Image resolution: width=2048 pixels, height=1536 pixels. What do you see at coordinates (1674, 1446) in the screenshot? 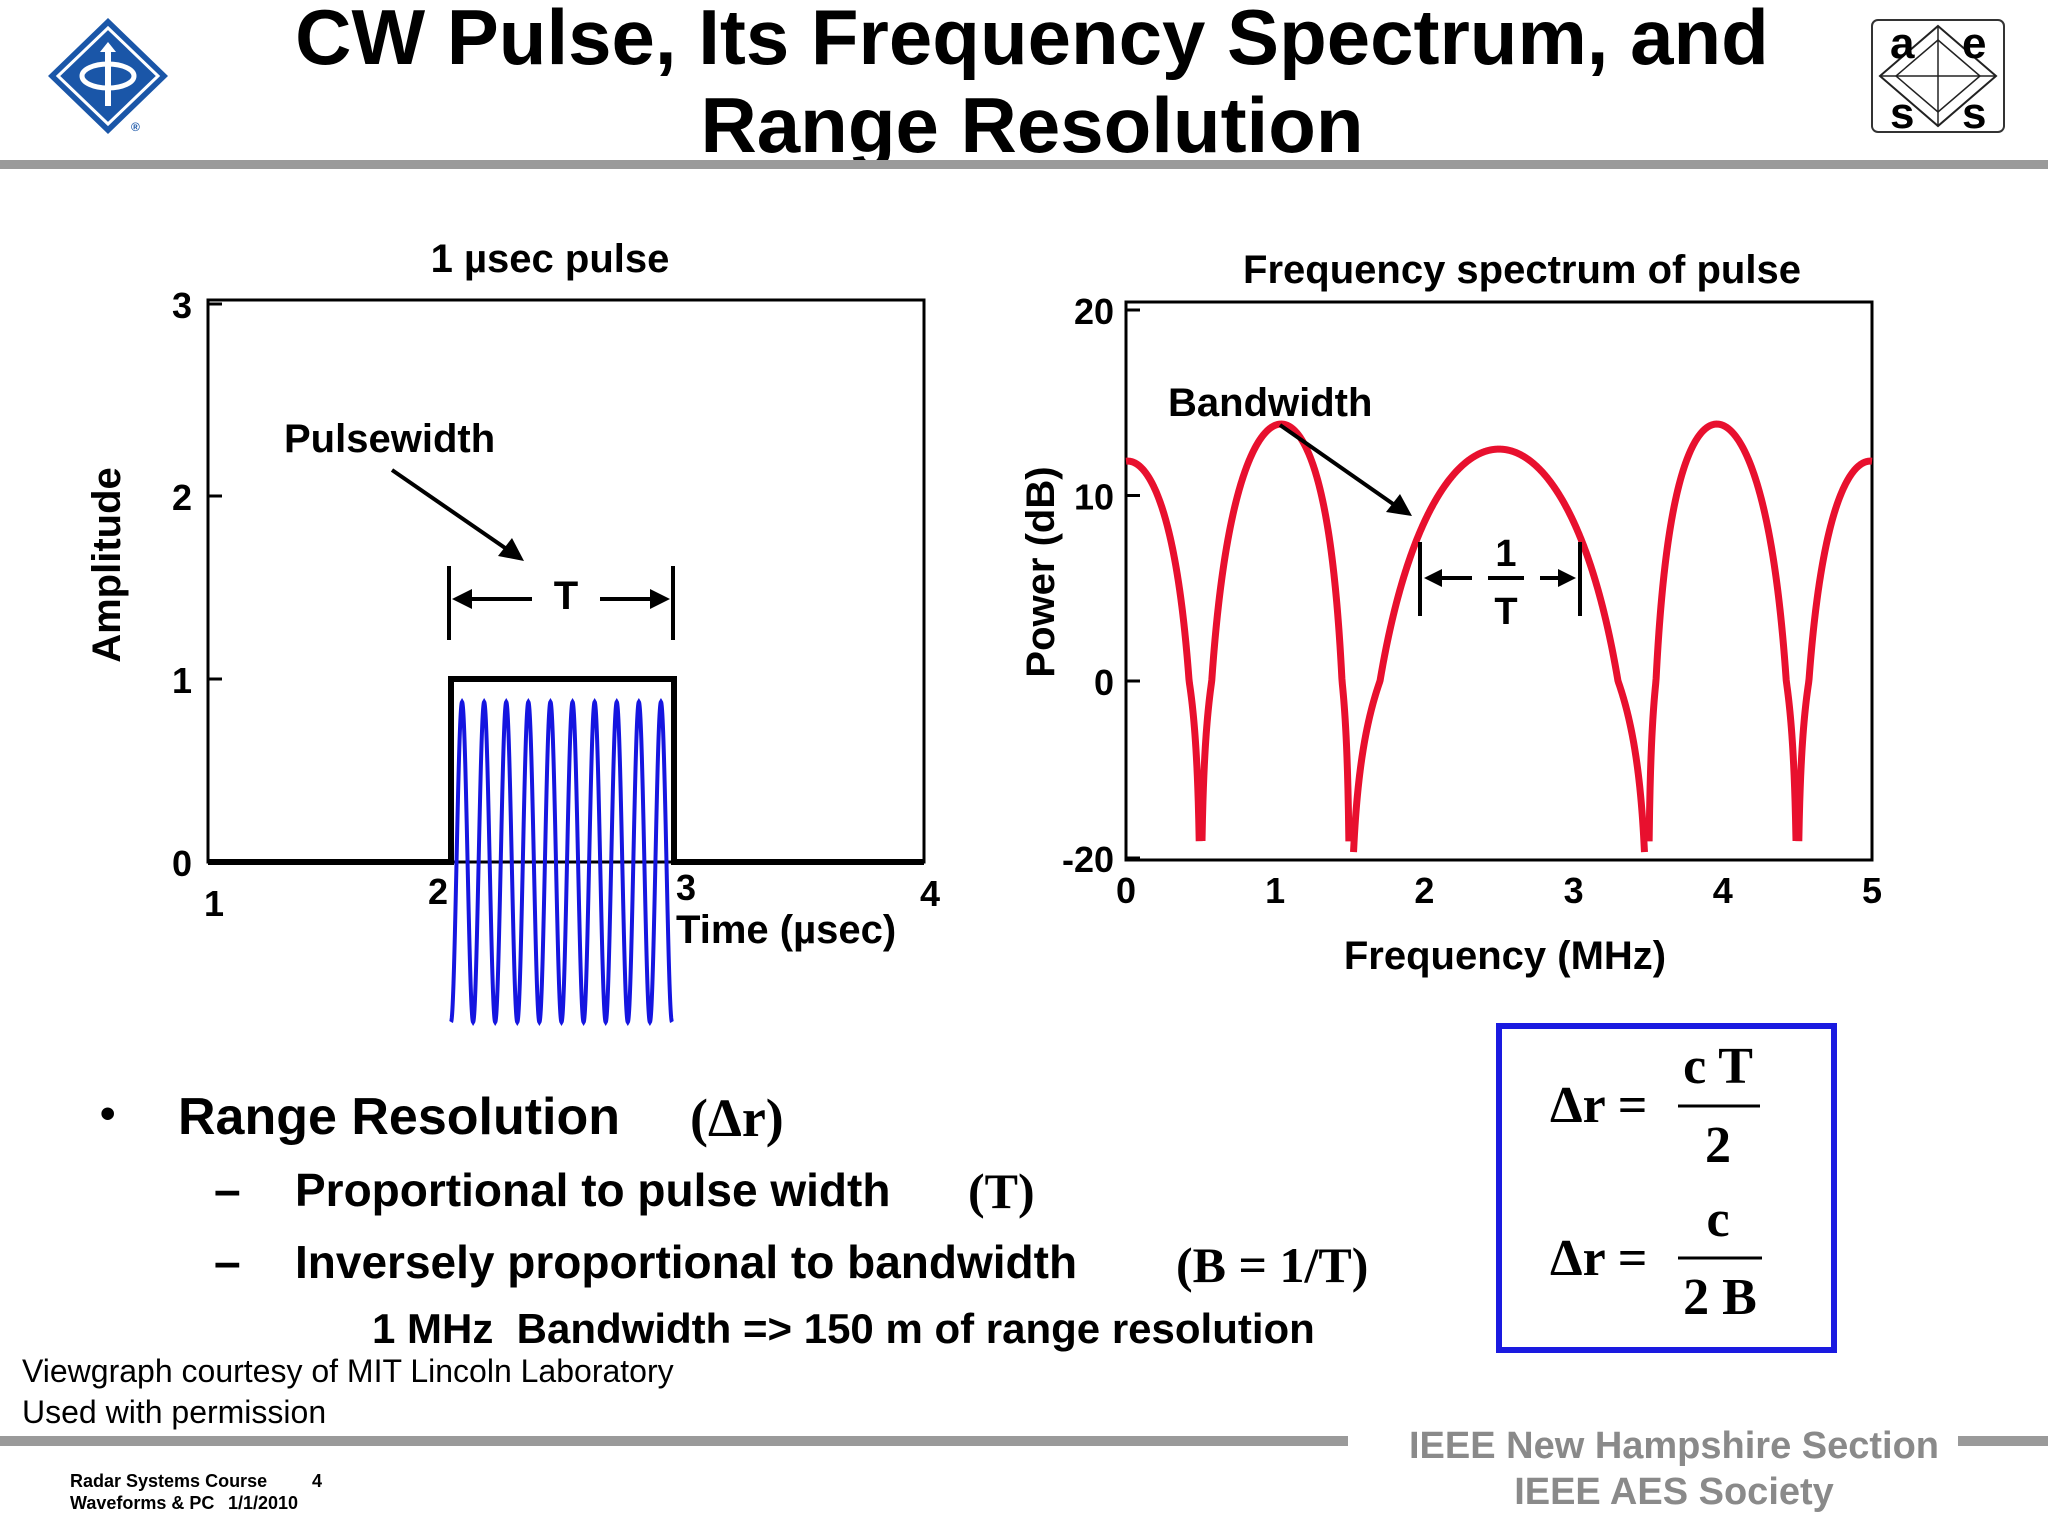
I see `footer-org-section: IEEE New Hampshire Section` at bounding box center [1674, 1446].